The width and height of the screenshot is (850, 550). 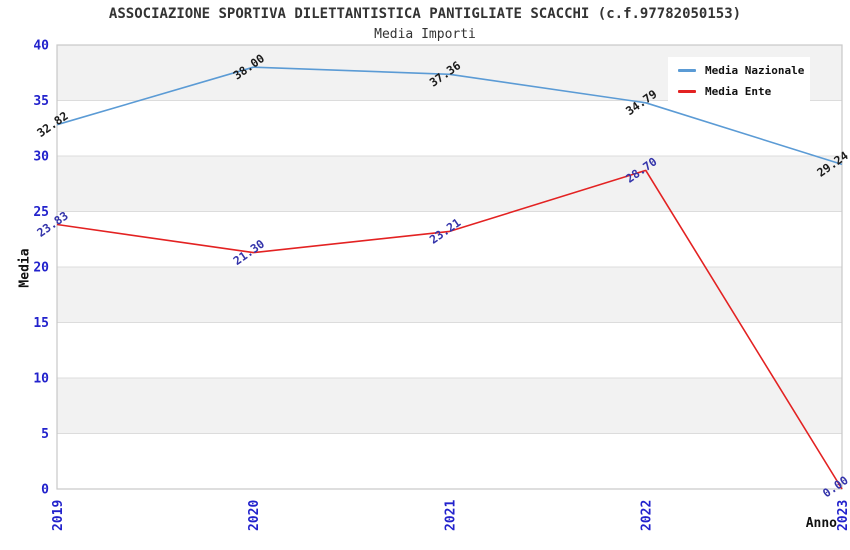 I want to click on legend-item-media-nazionale: Media Nazionale, so click(x=741, y=70).